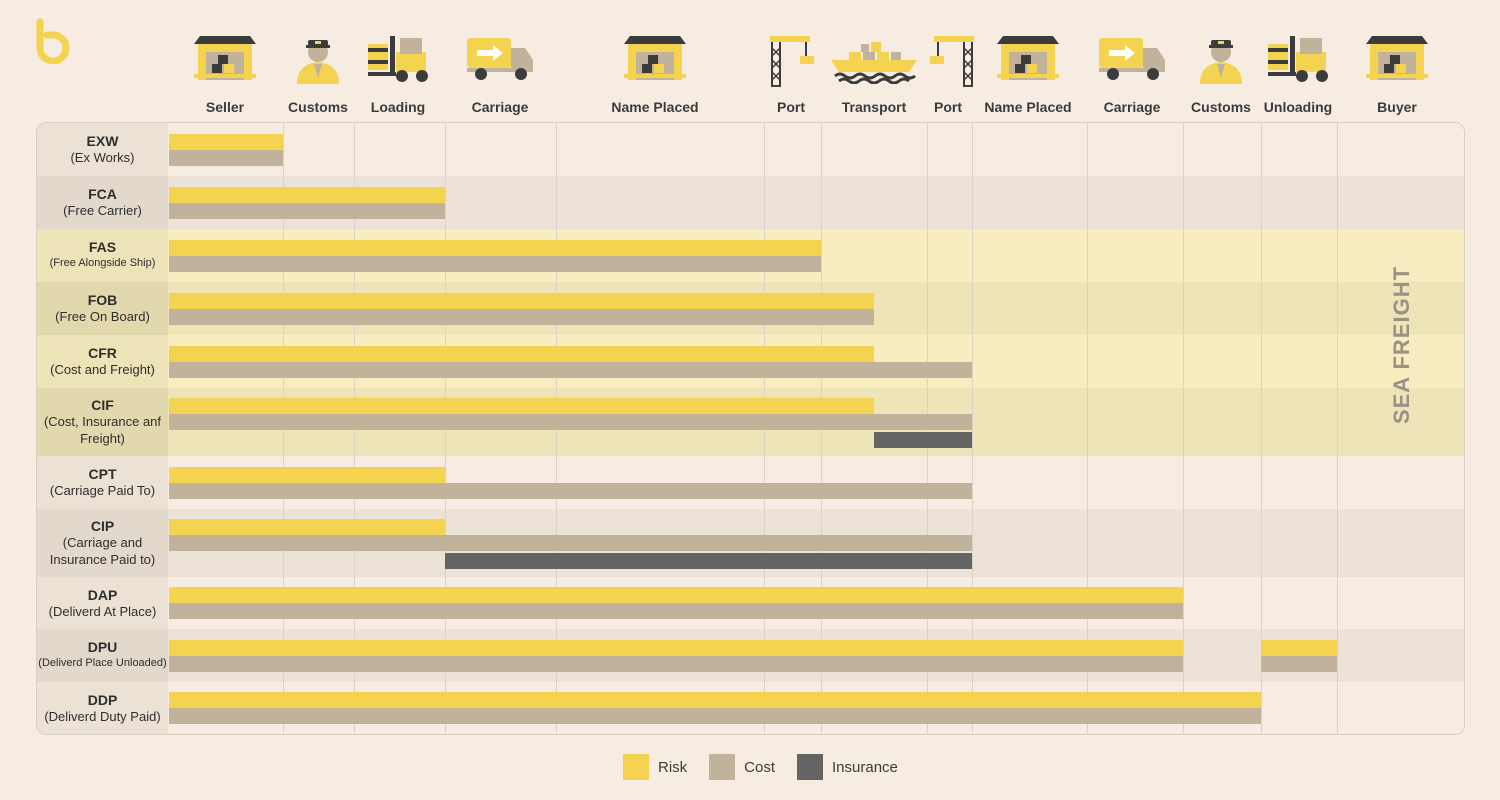 Image resolution: width=1500 pixels, height=800 pixels. What do you see at coordinates (102, 141) in the screenshot?
I see `incoterm-code: EXW` at bounding box center [102, 141].